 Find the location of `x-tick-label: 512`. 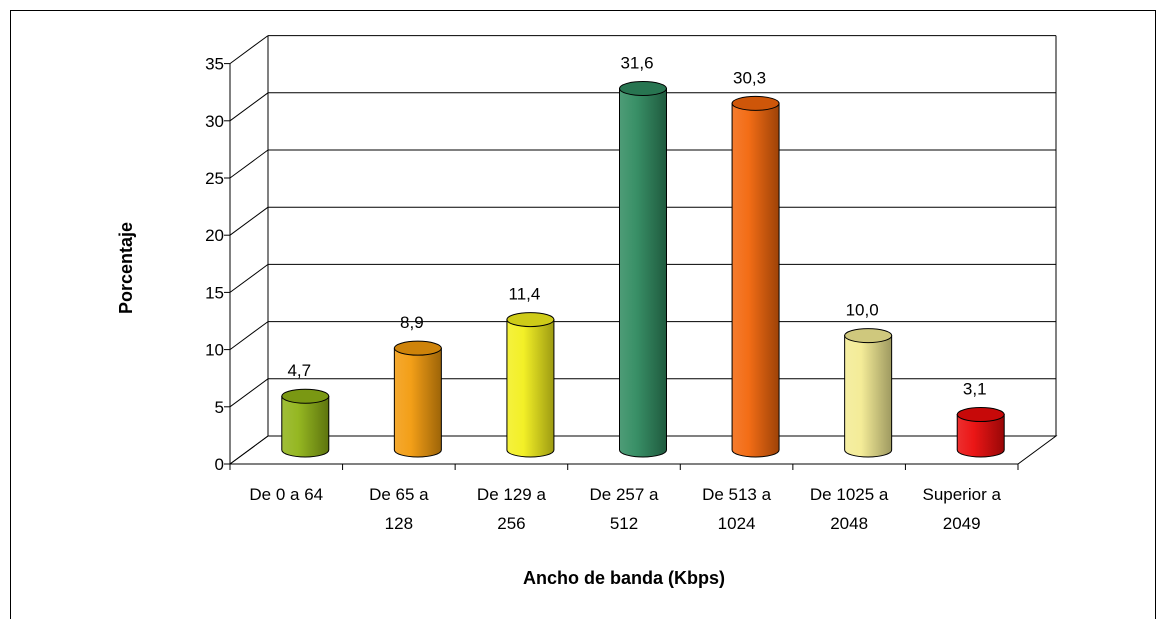

x-tick-label: 512 is located at coordinates (624, 523).